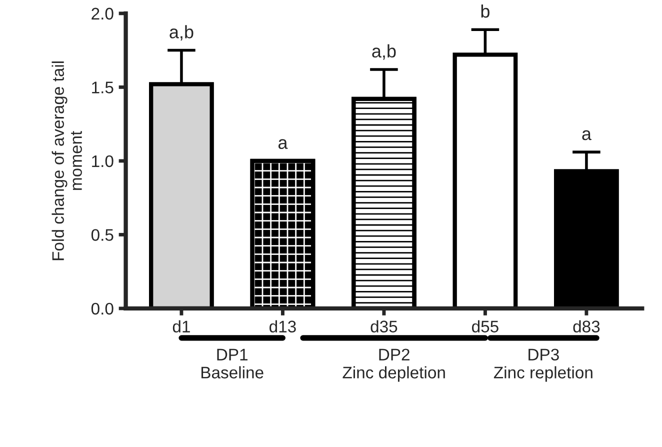 The width and height of the screenshot is (662, 447). I want to click on y-tick-label: 0.5, so click(102, 235).